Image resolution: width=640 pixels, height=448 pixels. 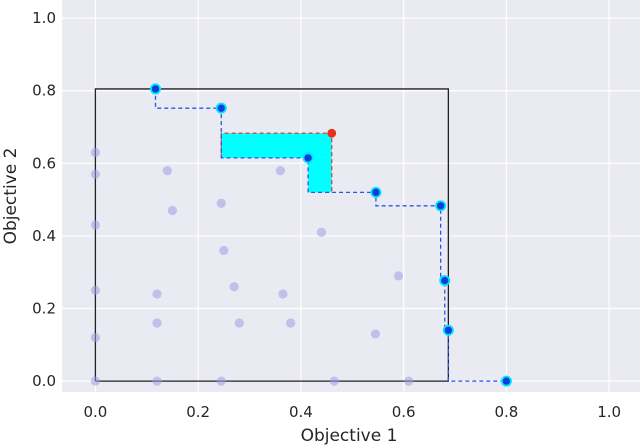 I want to click on y-axis-title: Objective 2, so click(x=11, y=196).